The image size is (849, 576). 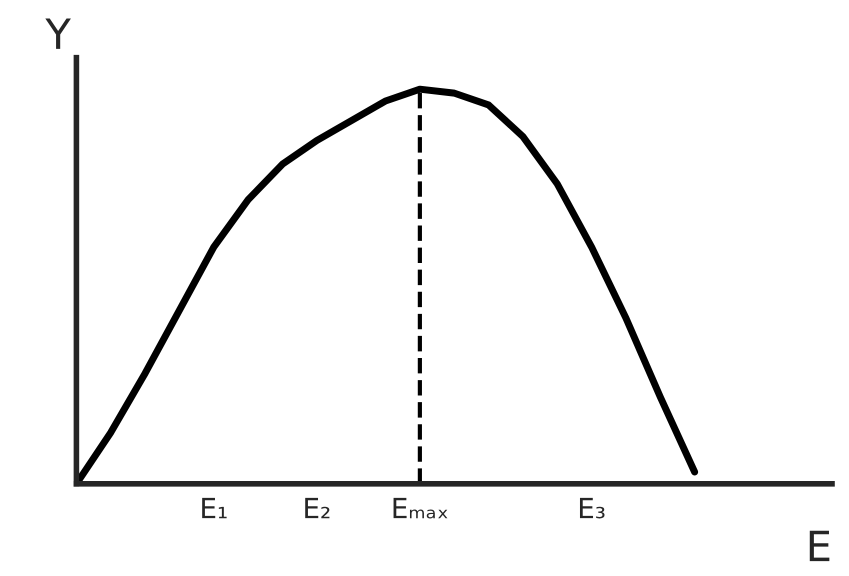 What do you see at coordinates (592, 508) in the screenshot?
I see `x-tick-label: E₃` at bounding box center [592, 508].